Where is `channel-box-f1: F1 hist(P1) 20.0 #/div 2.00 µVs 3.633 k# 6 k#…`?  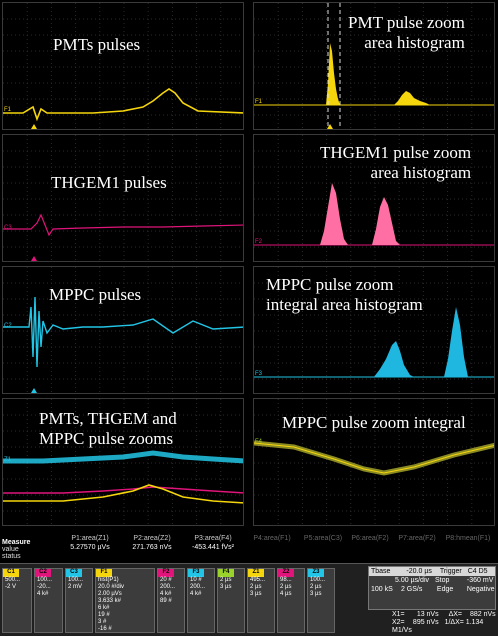 channel-box-f1: F1 hist(P1) 20.0 #/div 2.00 µVs 3.633 k# 6 k#… is located at coordinates (125, 600).